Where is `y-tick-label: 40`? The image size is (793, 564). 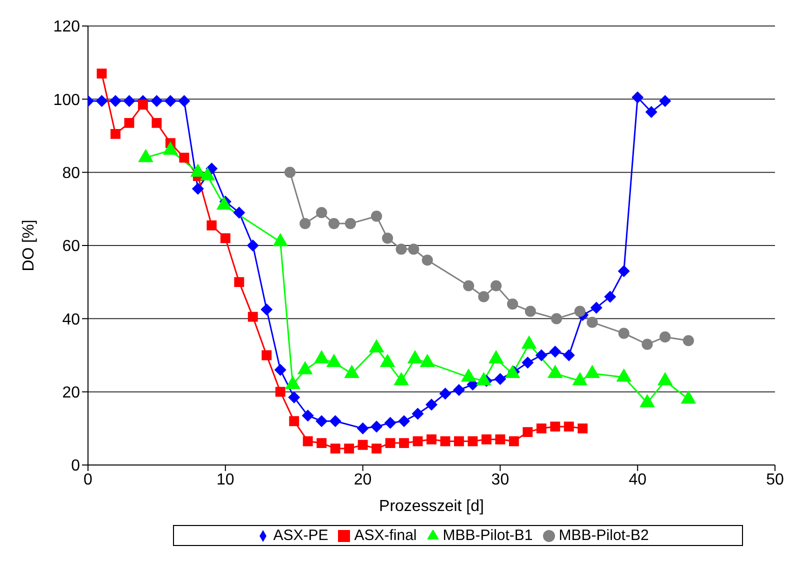
y-tick-label: 40 is located at coordinates (71, 319).